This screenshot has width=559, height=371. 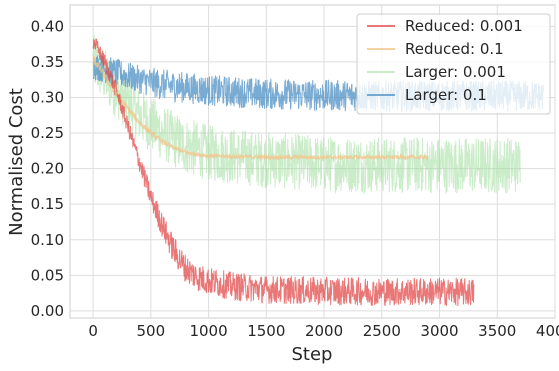 What do you see at coordinates (439, 331) in the screenshot?
I see `x-tick-label: 3000` at bounding box center [439, 331].